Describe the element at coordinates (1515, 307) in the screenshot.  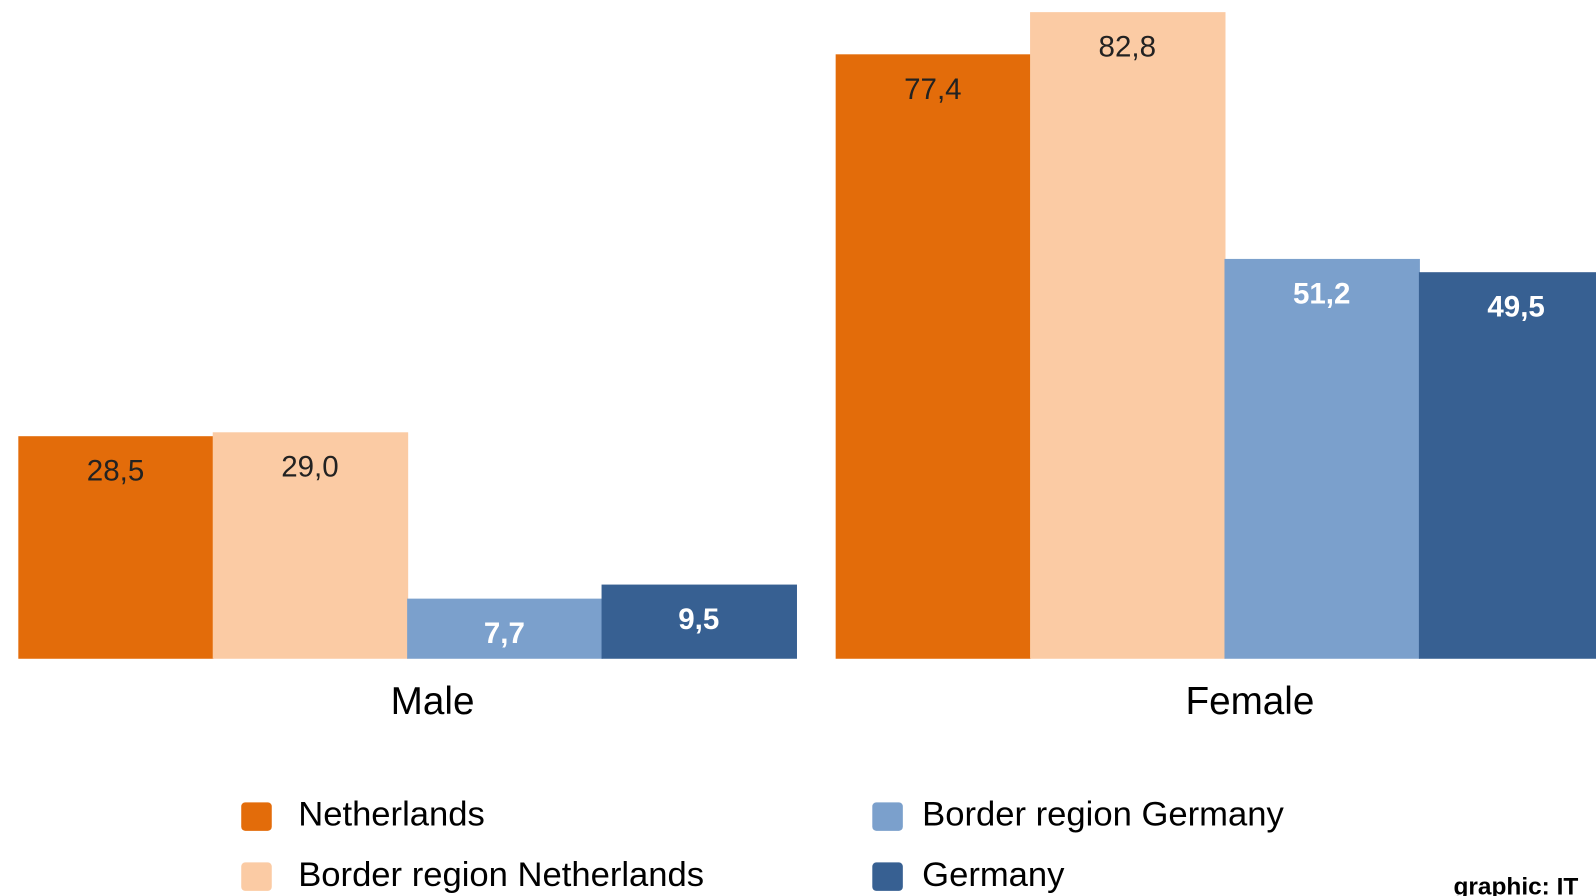
I see `value-label: 49,5` at that location.